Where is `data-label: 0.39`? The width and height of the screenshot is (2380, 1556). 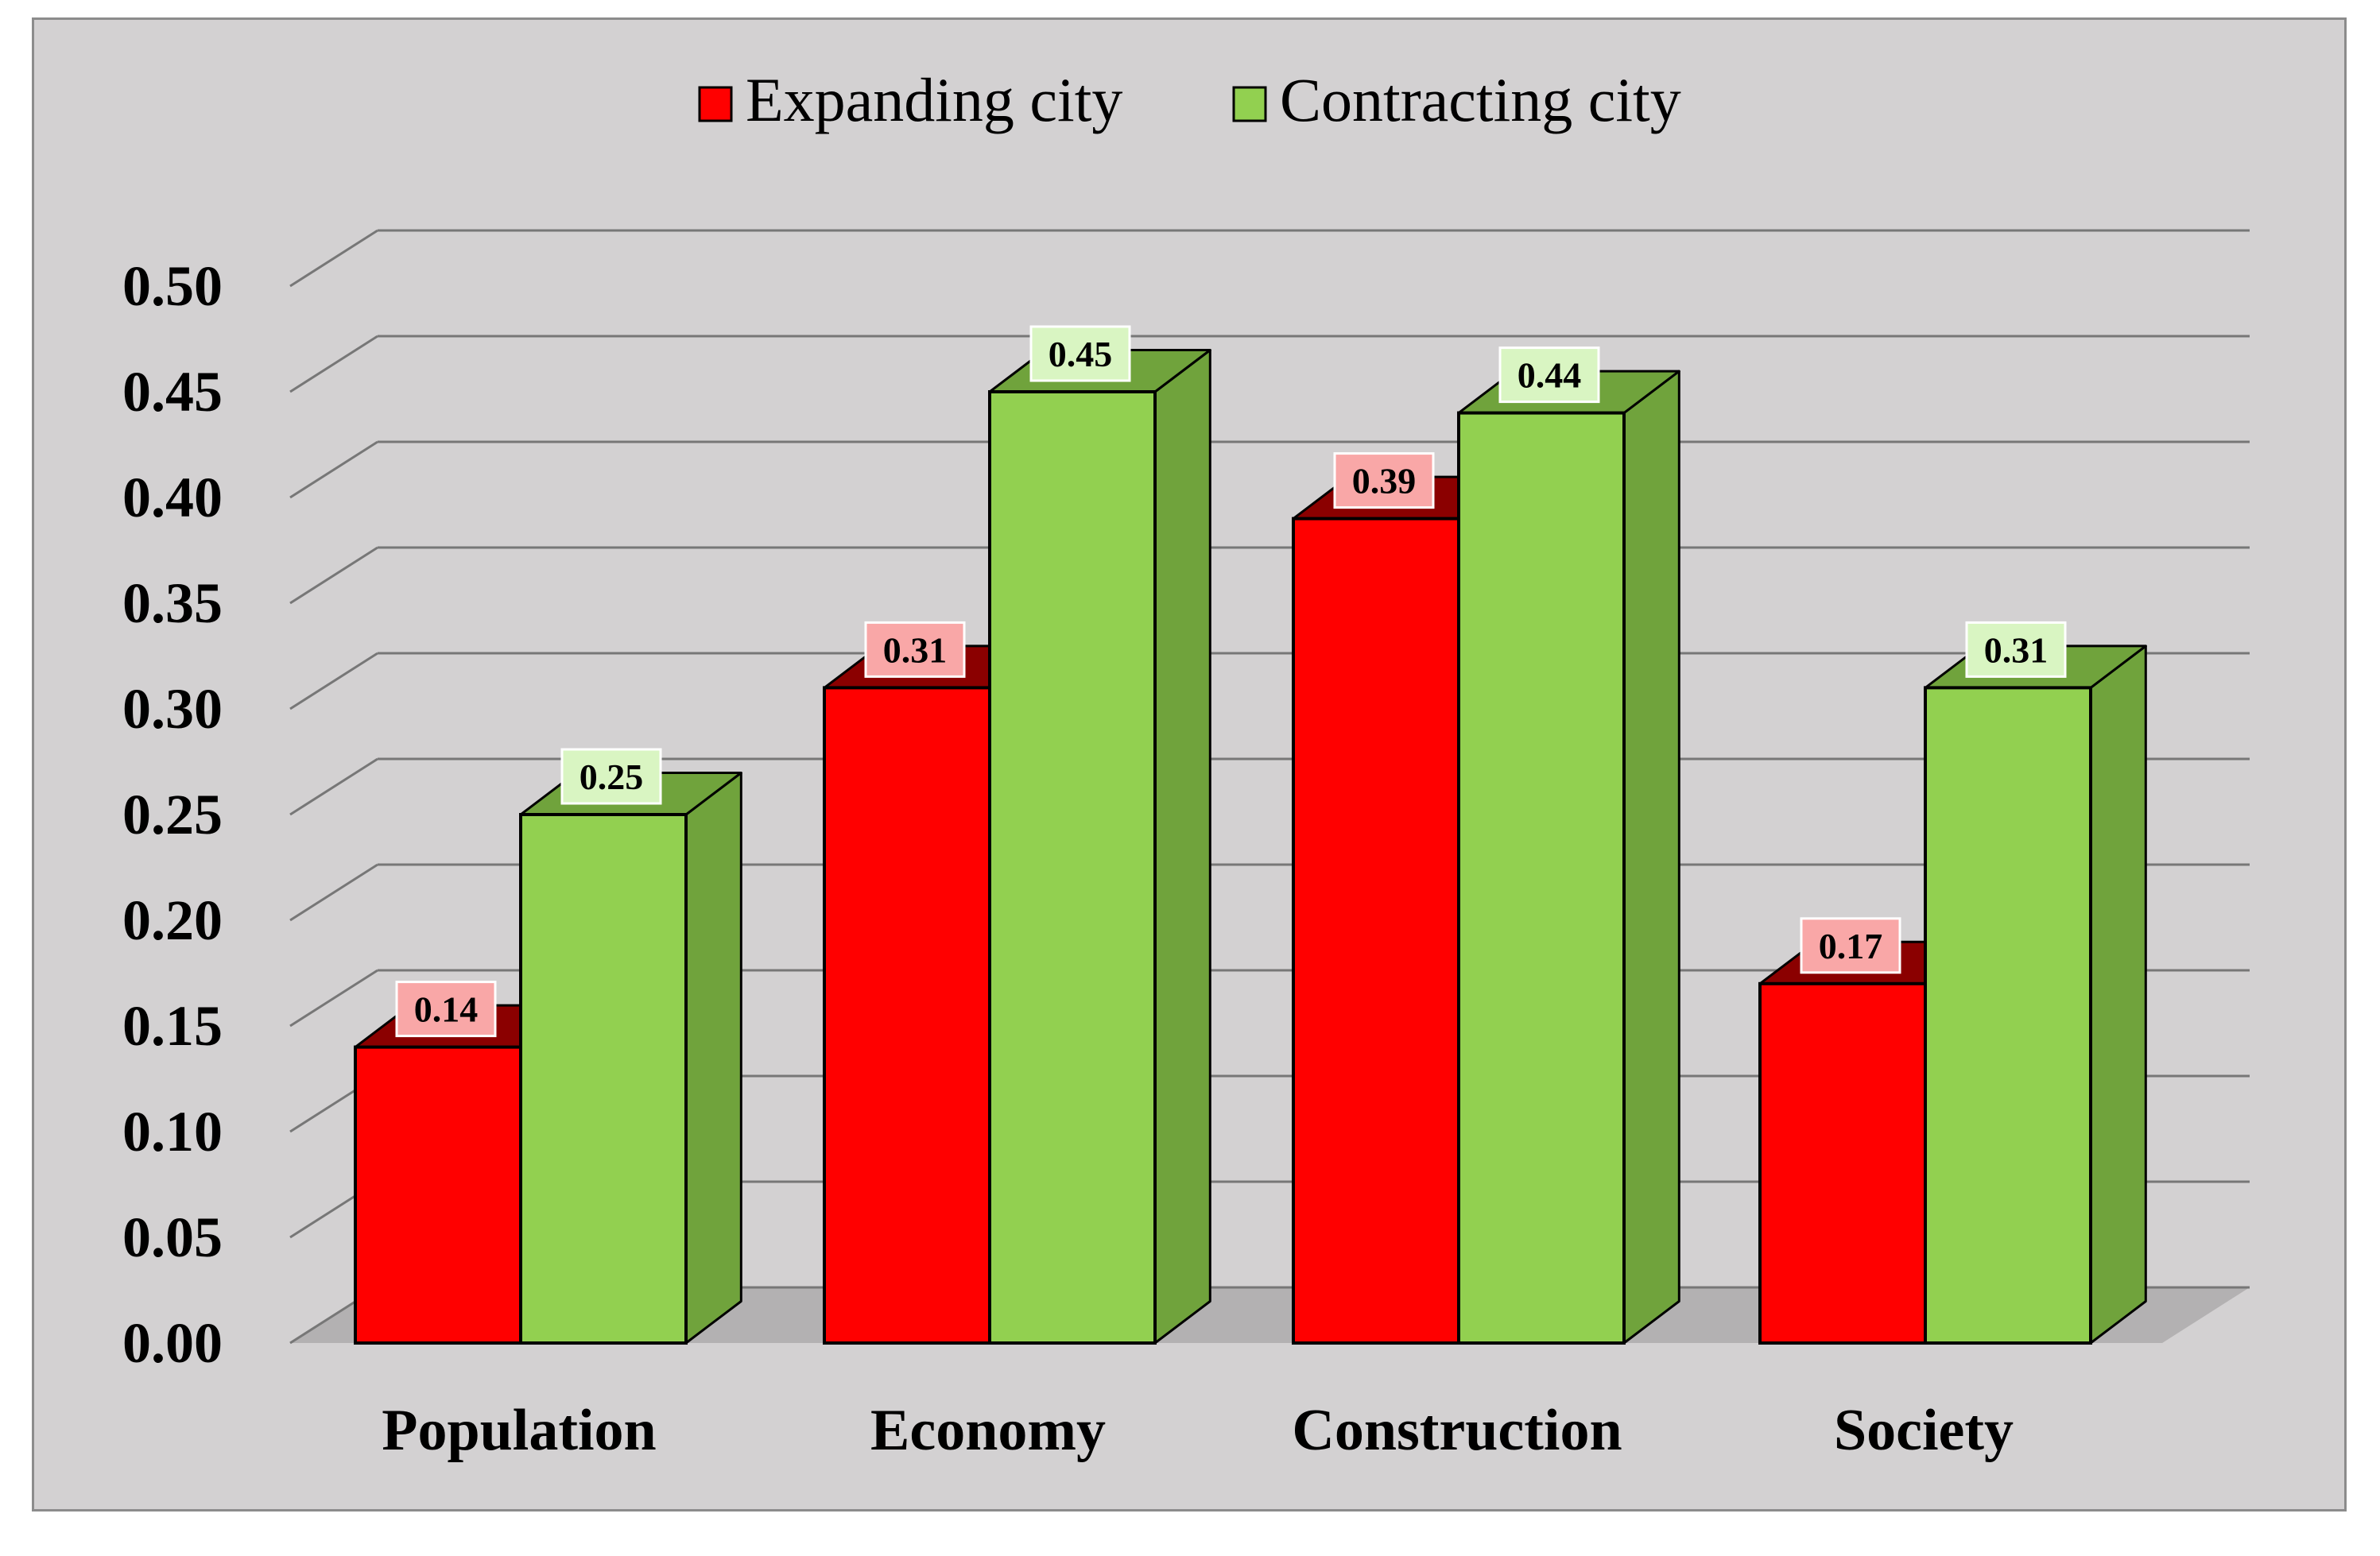
data-label: 0.39 is located at coordinates (1384, 481).